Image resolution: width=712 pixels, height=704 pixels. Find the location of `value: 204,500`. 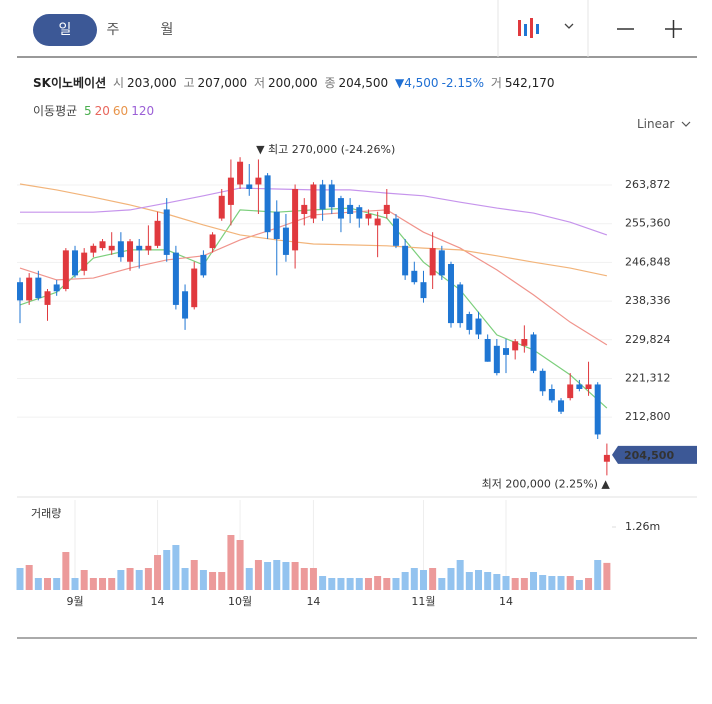

value: 204,500 is located at coordinates (363, 83).